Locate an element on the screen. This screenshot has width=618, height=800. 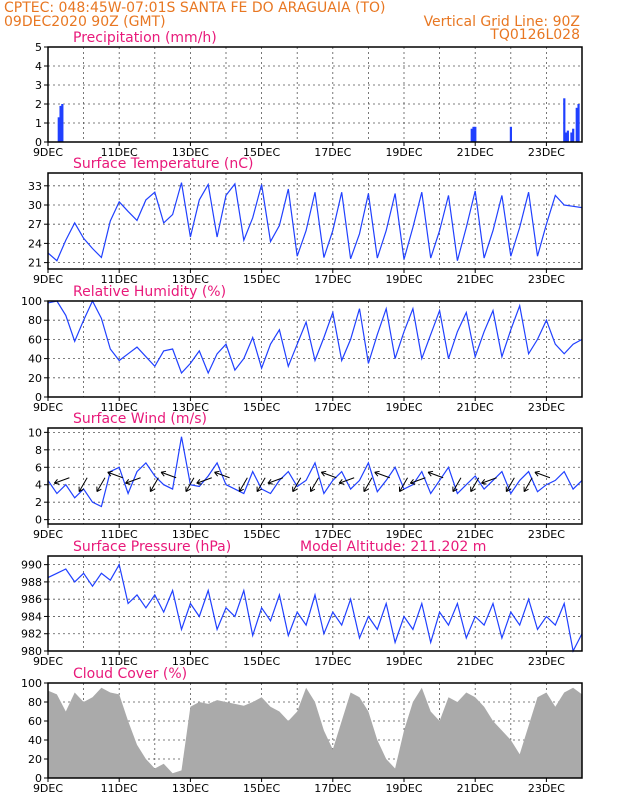
y-tick-label: 30 is located at coordinates (35, 205).